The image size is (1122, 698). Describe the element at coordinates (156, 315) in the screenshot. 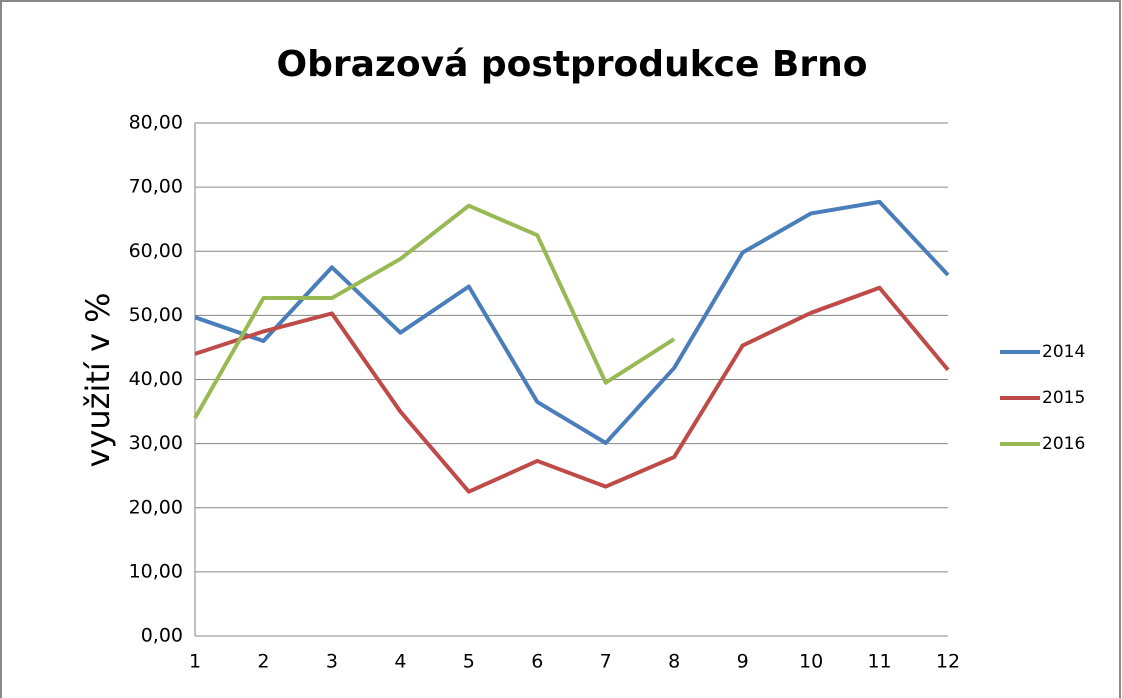

I see `y-tick-label: 50,00` at that location.